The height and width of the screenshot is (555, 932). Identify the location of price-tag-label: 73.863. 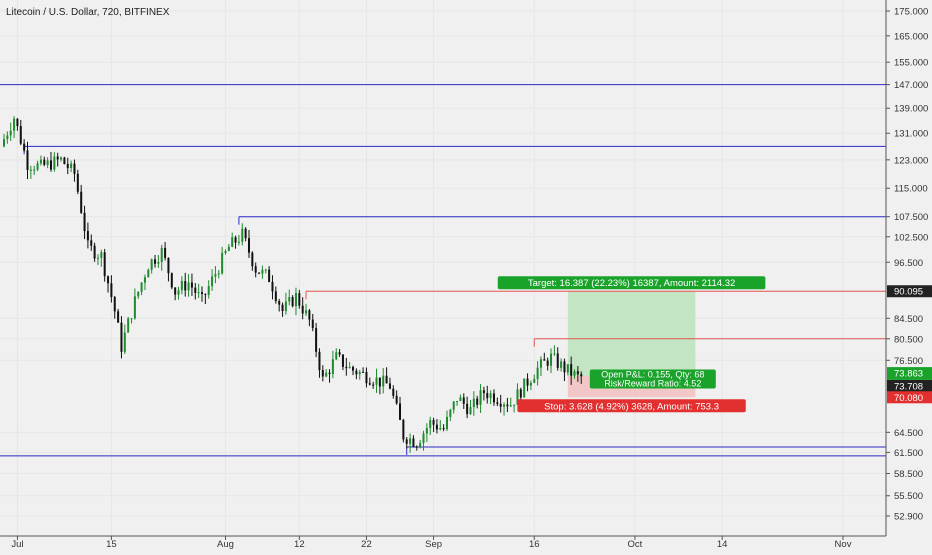
(908, 374).